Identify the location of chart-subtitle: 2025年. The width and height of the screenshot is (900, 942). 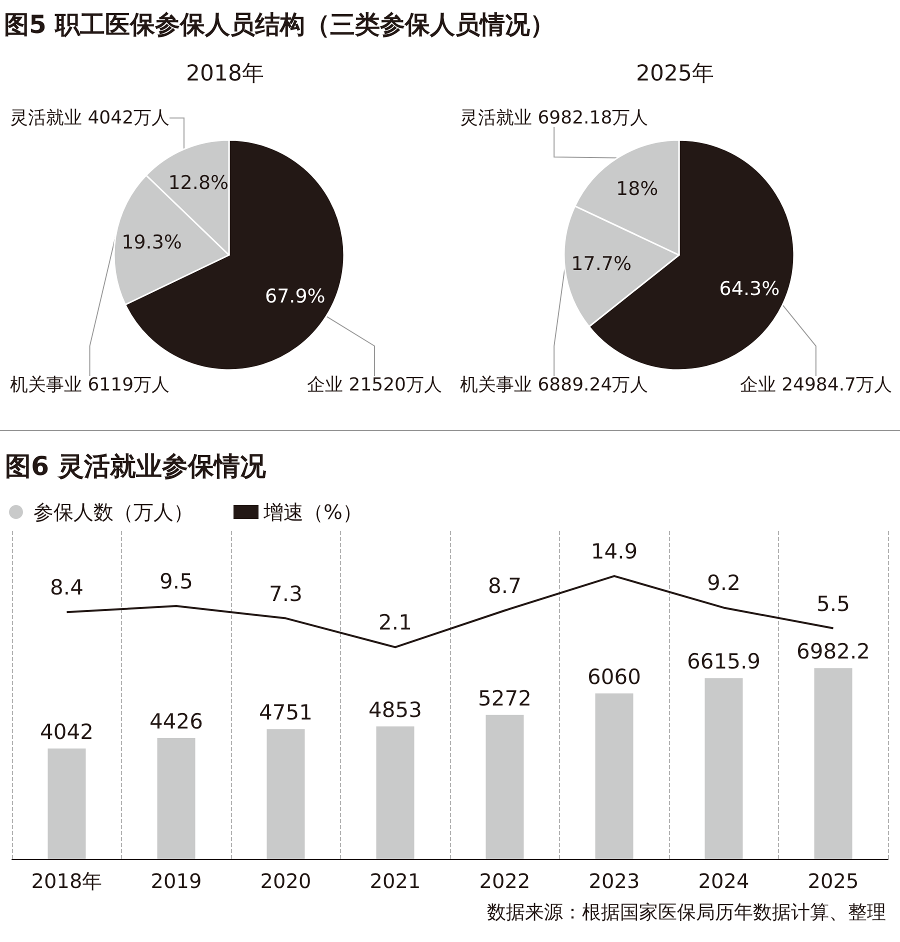
(675, 74).